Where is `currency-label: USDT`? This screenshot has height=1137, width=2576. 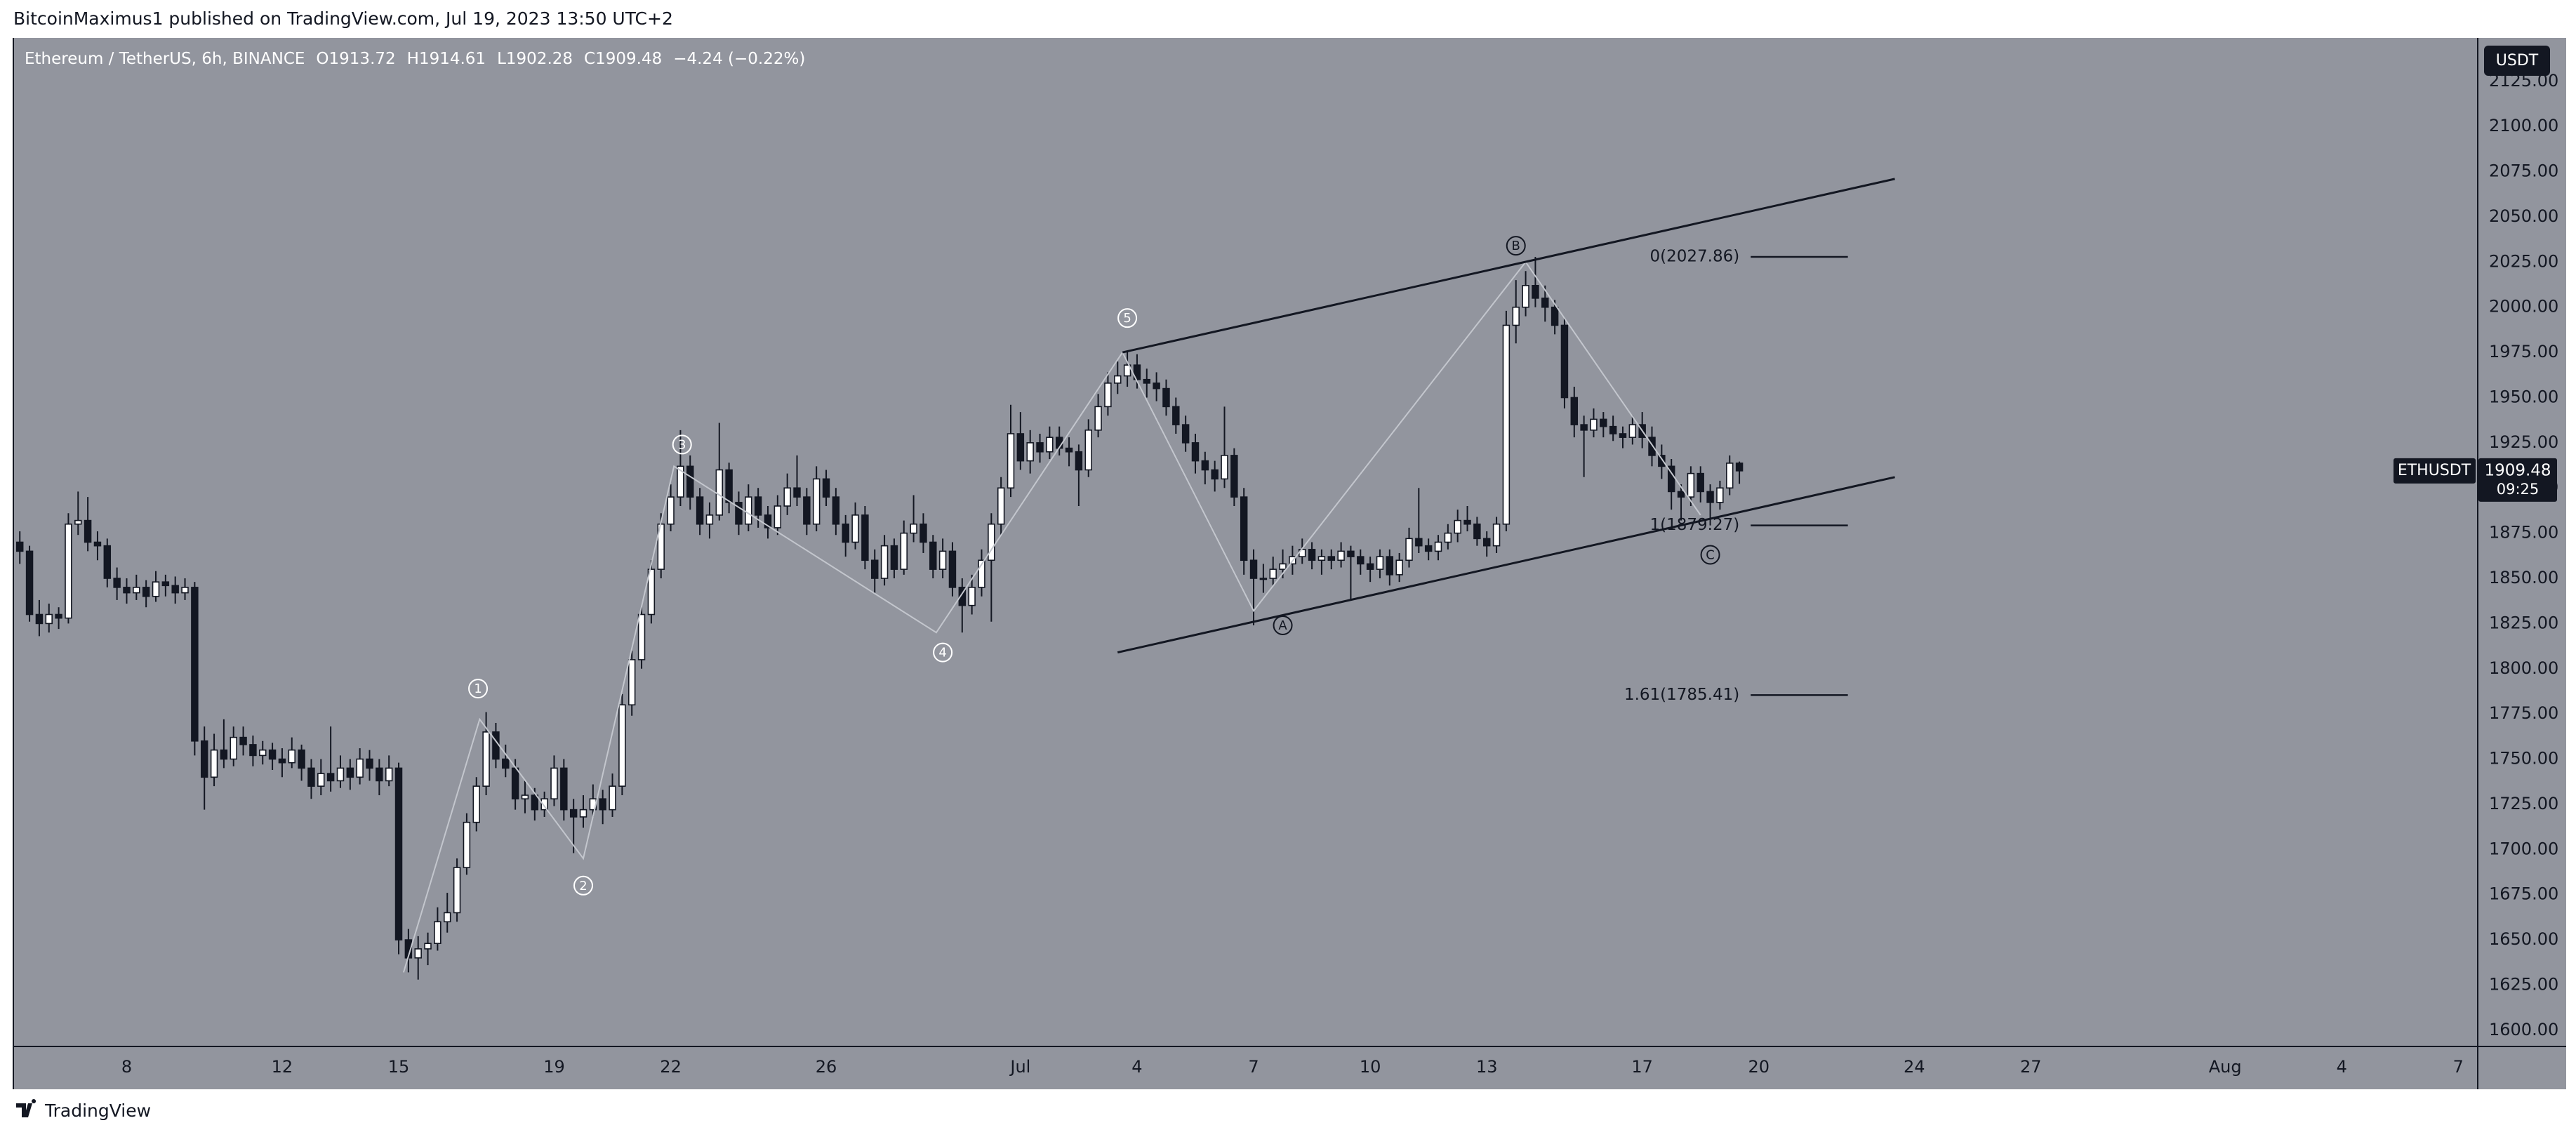 currency-label: USDT is located at coordinates (2517, 61).